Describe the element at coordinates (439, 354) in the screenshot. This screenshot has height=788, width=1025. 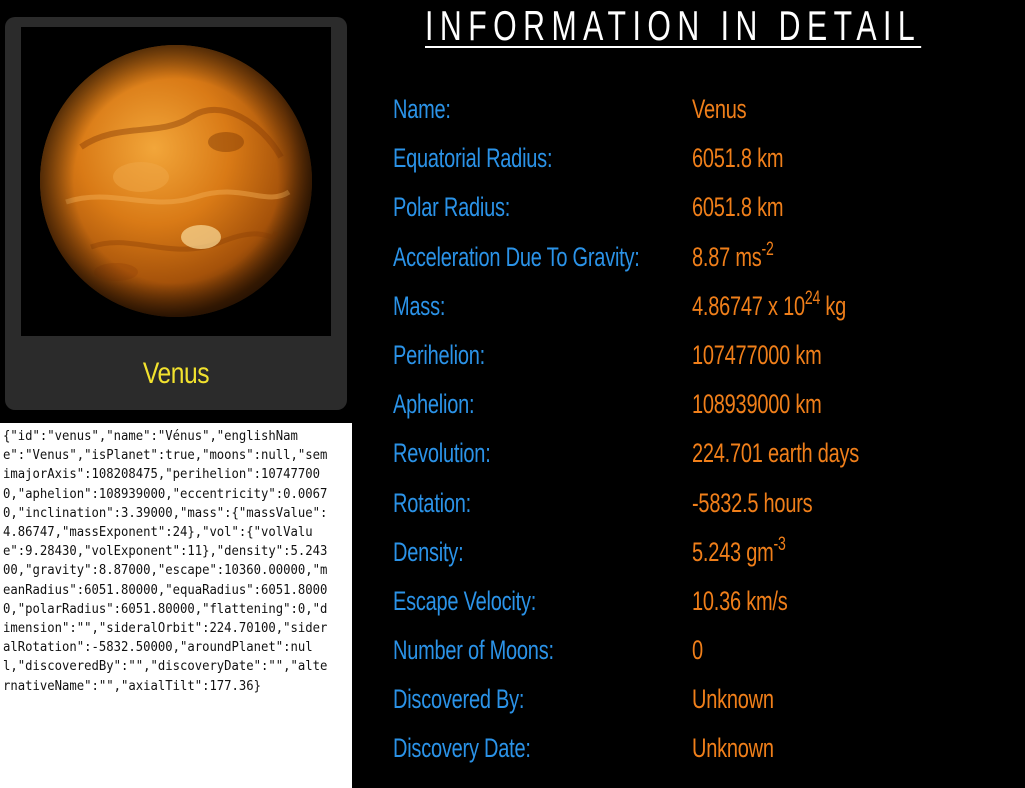
I see `detail-label: Perihelion:` at that location.